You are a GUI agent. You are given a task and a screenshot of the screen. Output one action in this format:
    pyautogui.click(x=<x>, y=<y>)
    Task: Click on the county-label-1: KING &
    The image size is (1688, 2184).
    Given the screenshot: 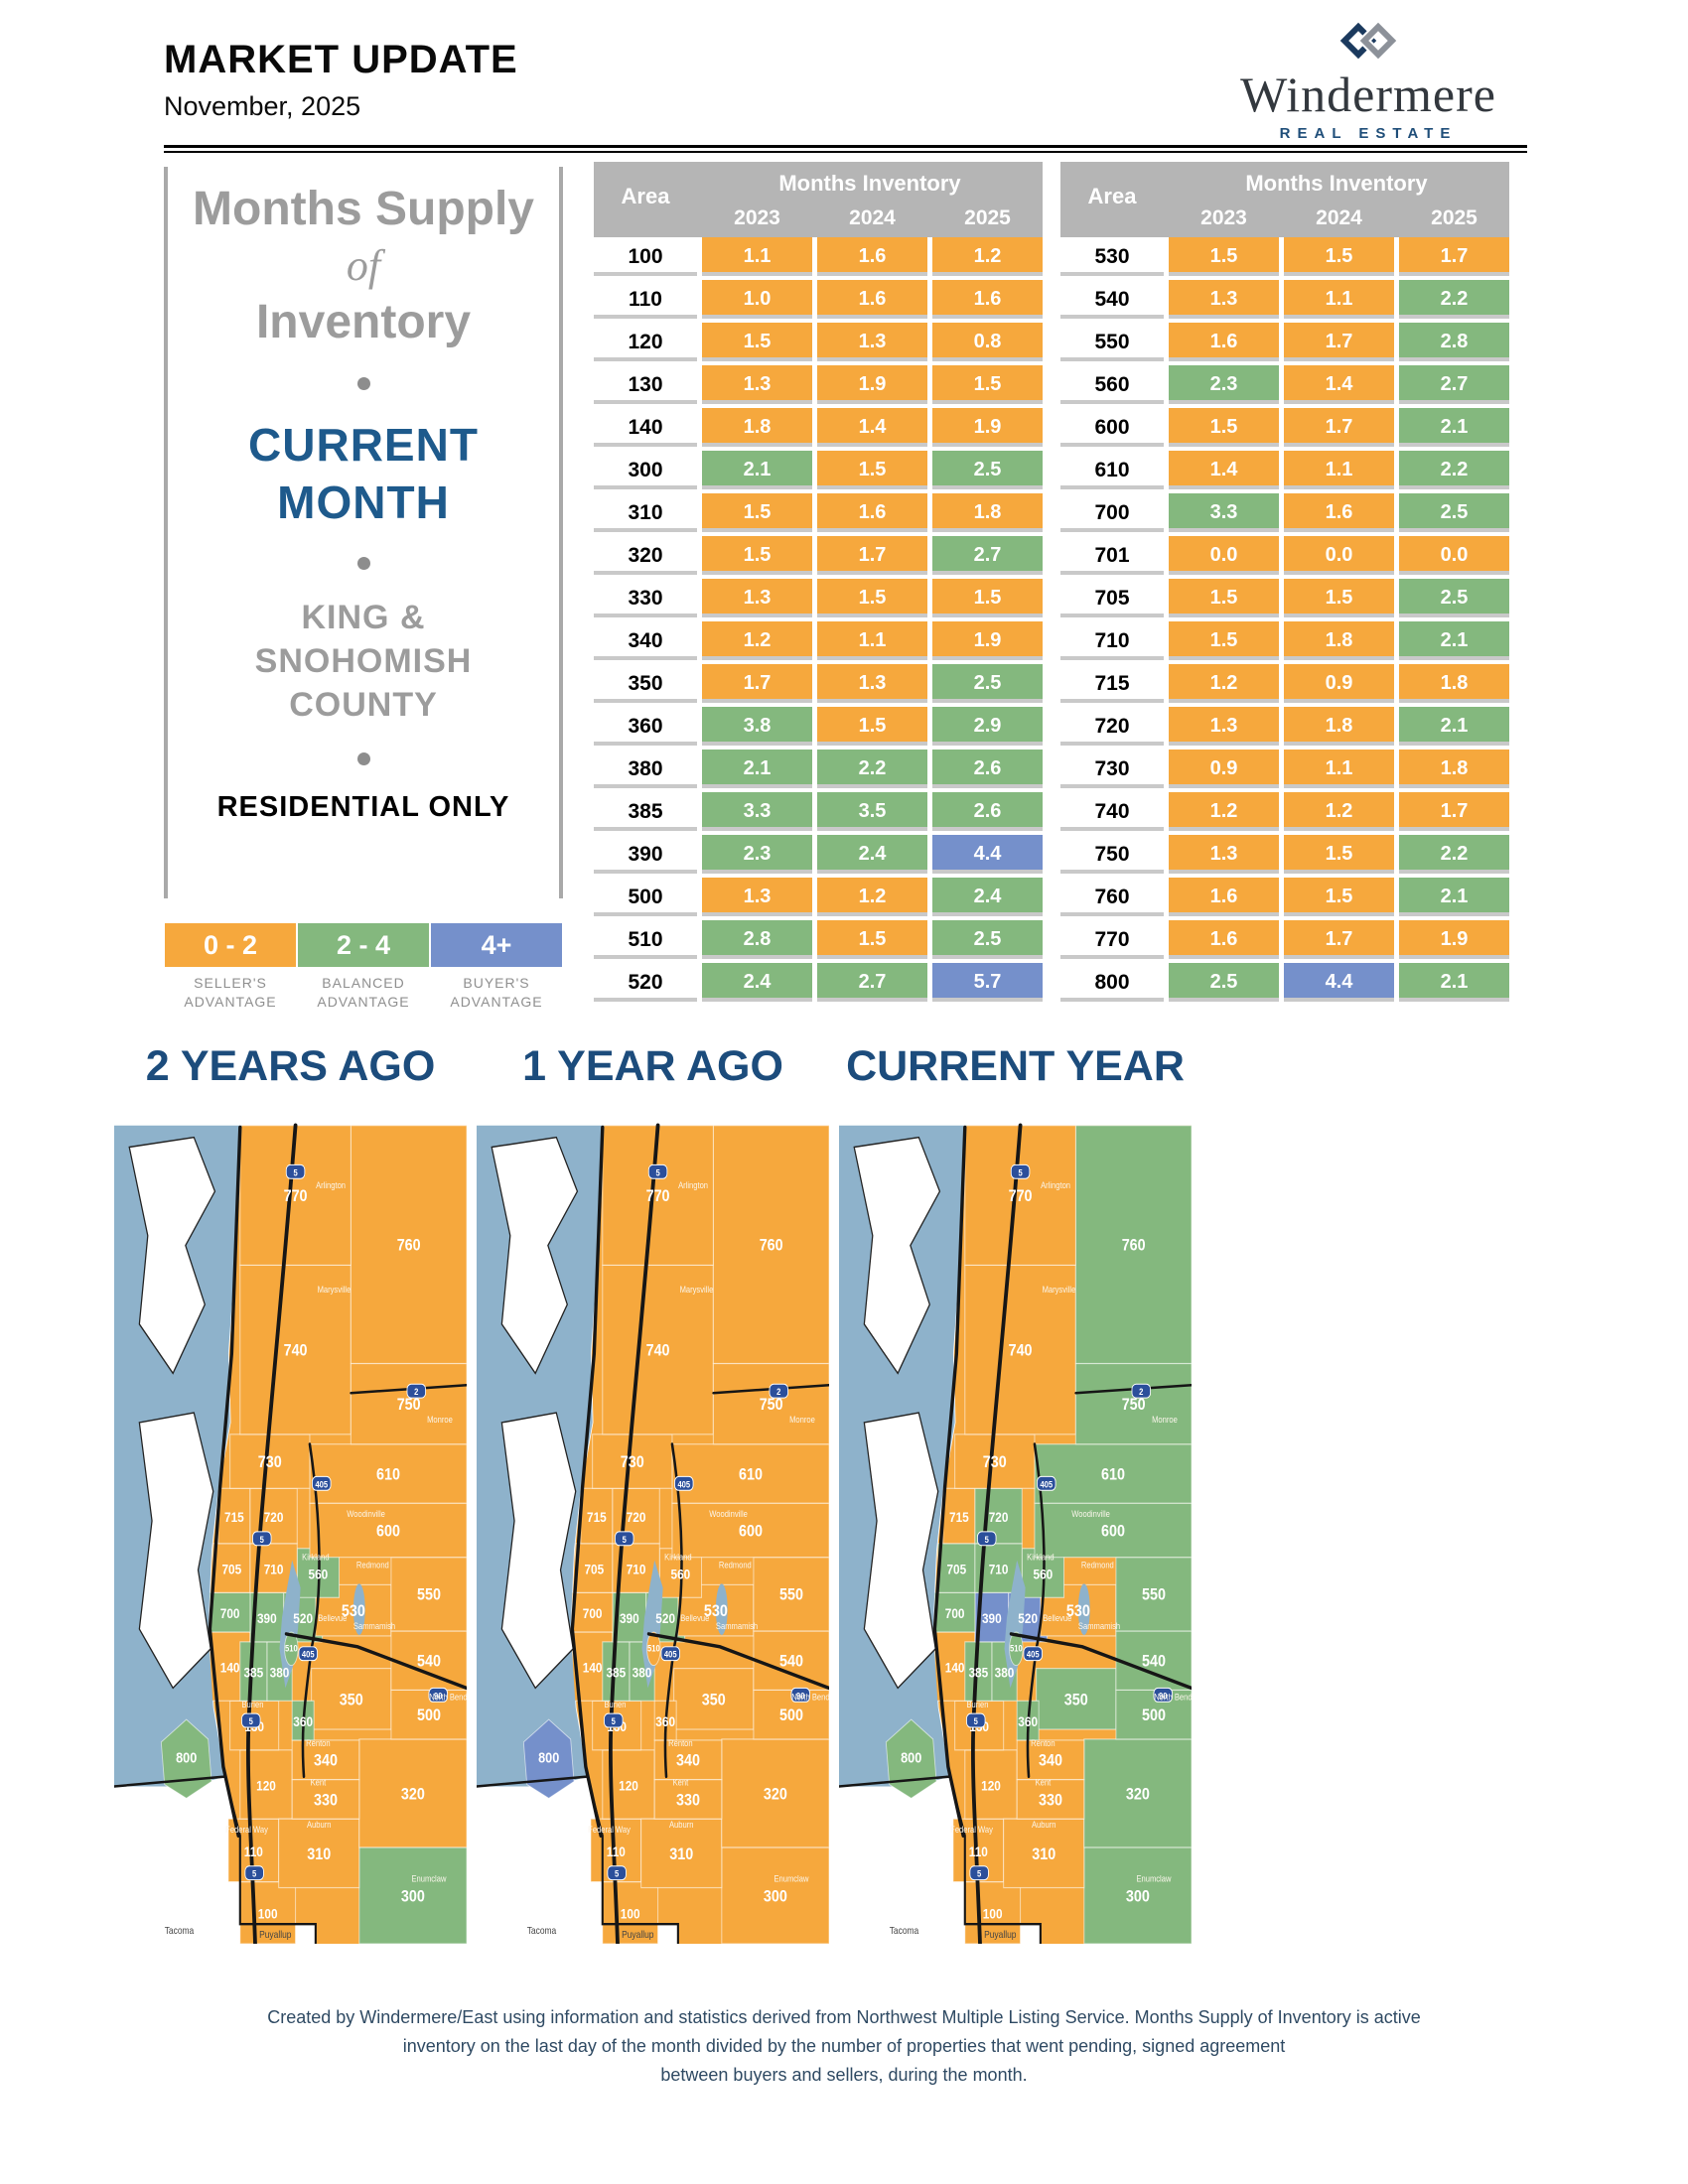 What is the action you would take?
    pyautogui.click(x=363, y=617)
    